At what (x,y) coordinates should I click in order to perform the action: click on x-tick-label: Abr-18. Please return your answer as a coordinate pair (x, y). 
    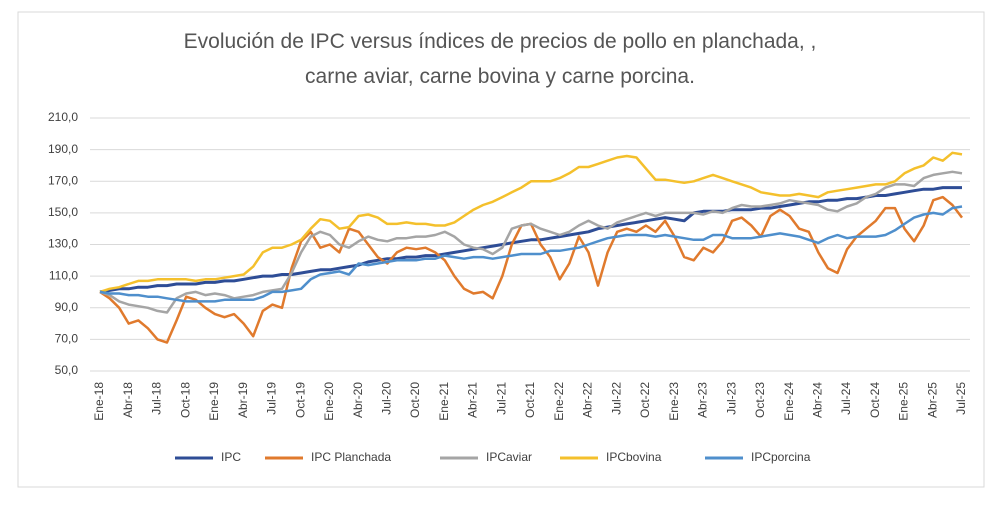
    Looking at the image, I should click on (128, 400).